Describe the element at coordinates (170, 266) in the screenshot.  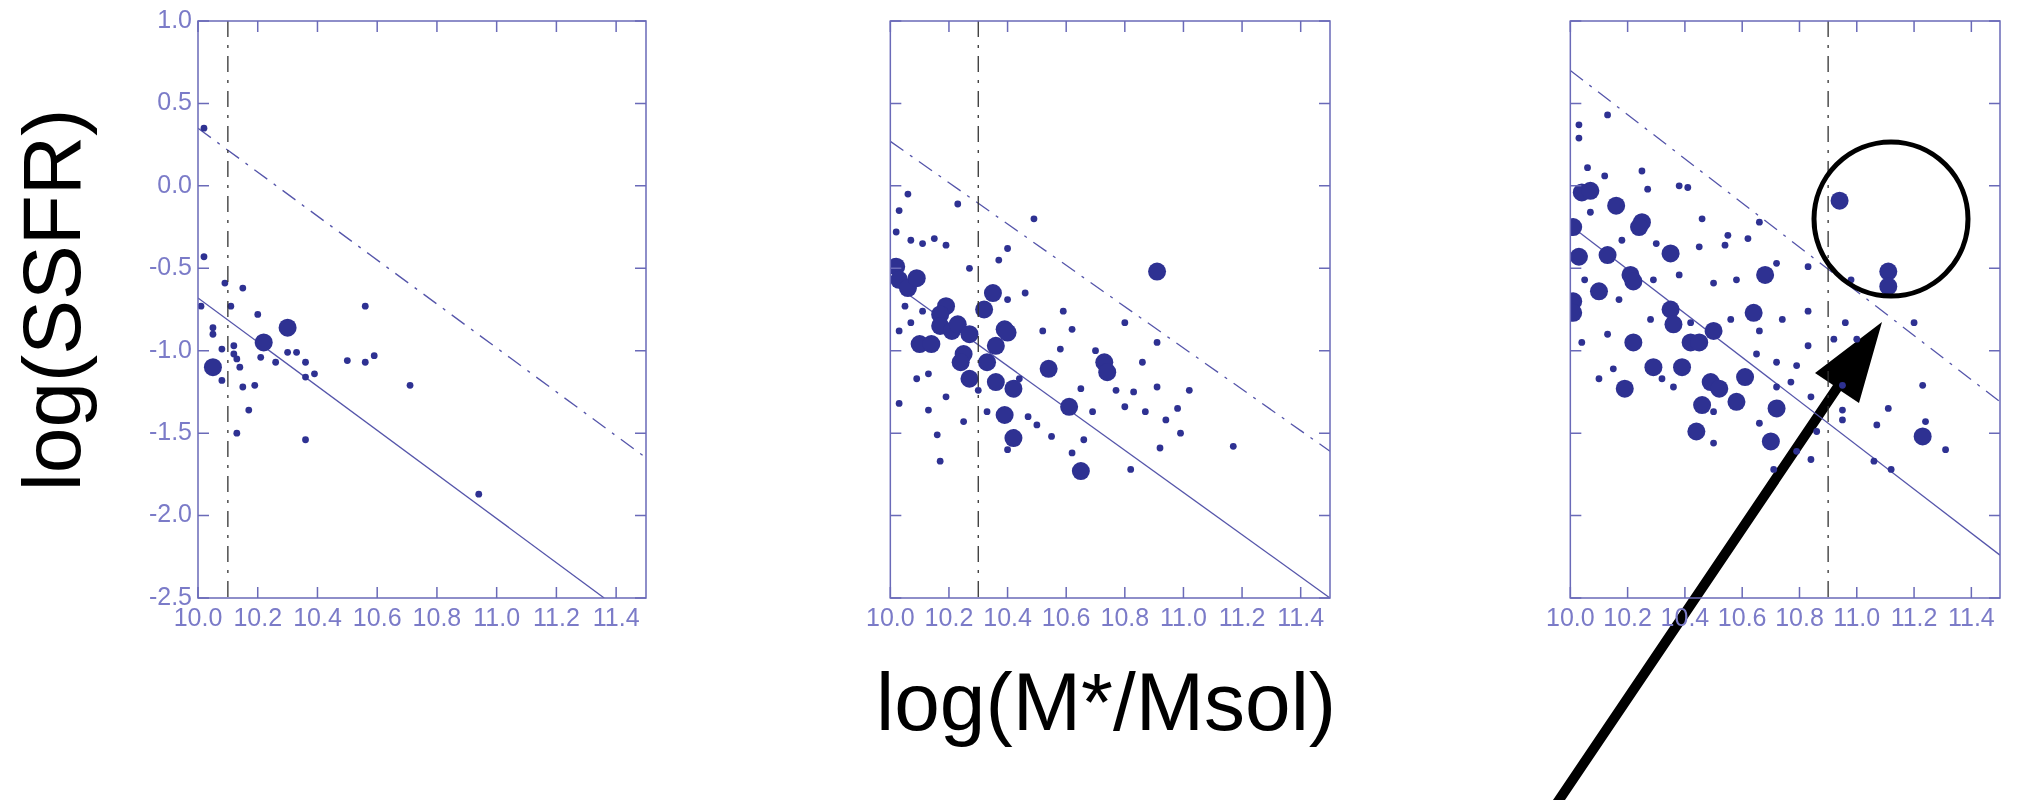
I see `y-tick-label: -0.5` at that location.